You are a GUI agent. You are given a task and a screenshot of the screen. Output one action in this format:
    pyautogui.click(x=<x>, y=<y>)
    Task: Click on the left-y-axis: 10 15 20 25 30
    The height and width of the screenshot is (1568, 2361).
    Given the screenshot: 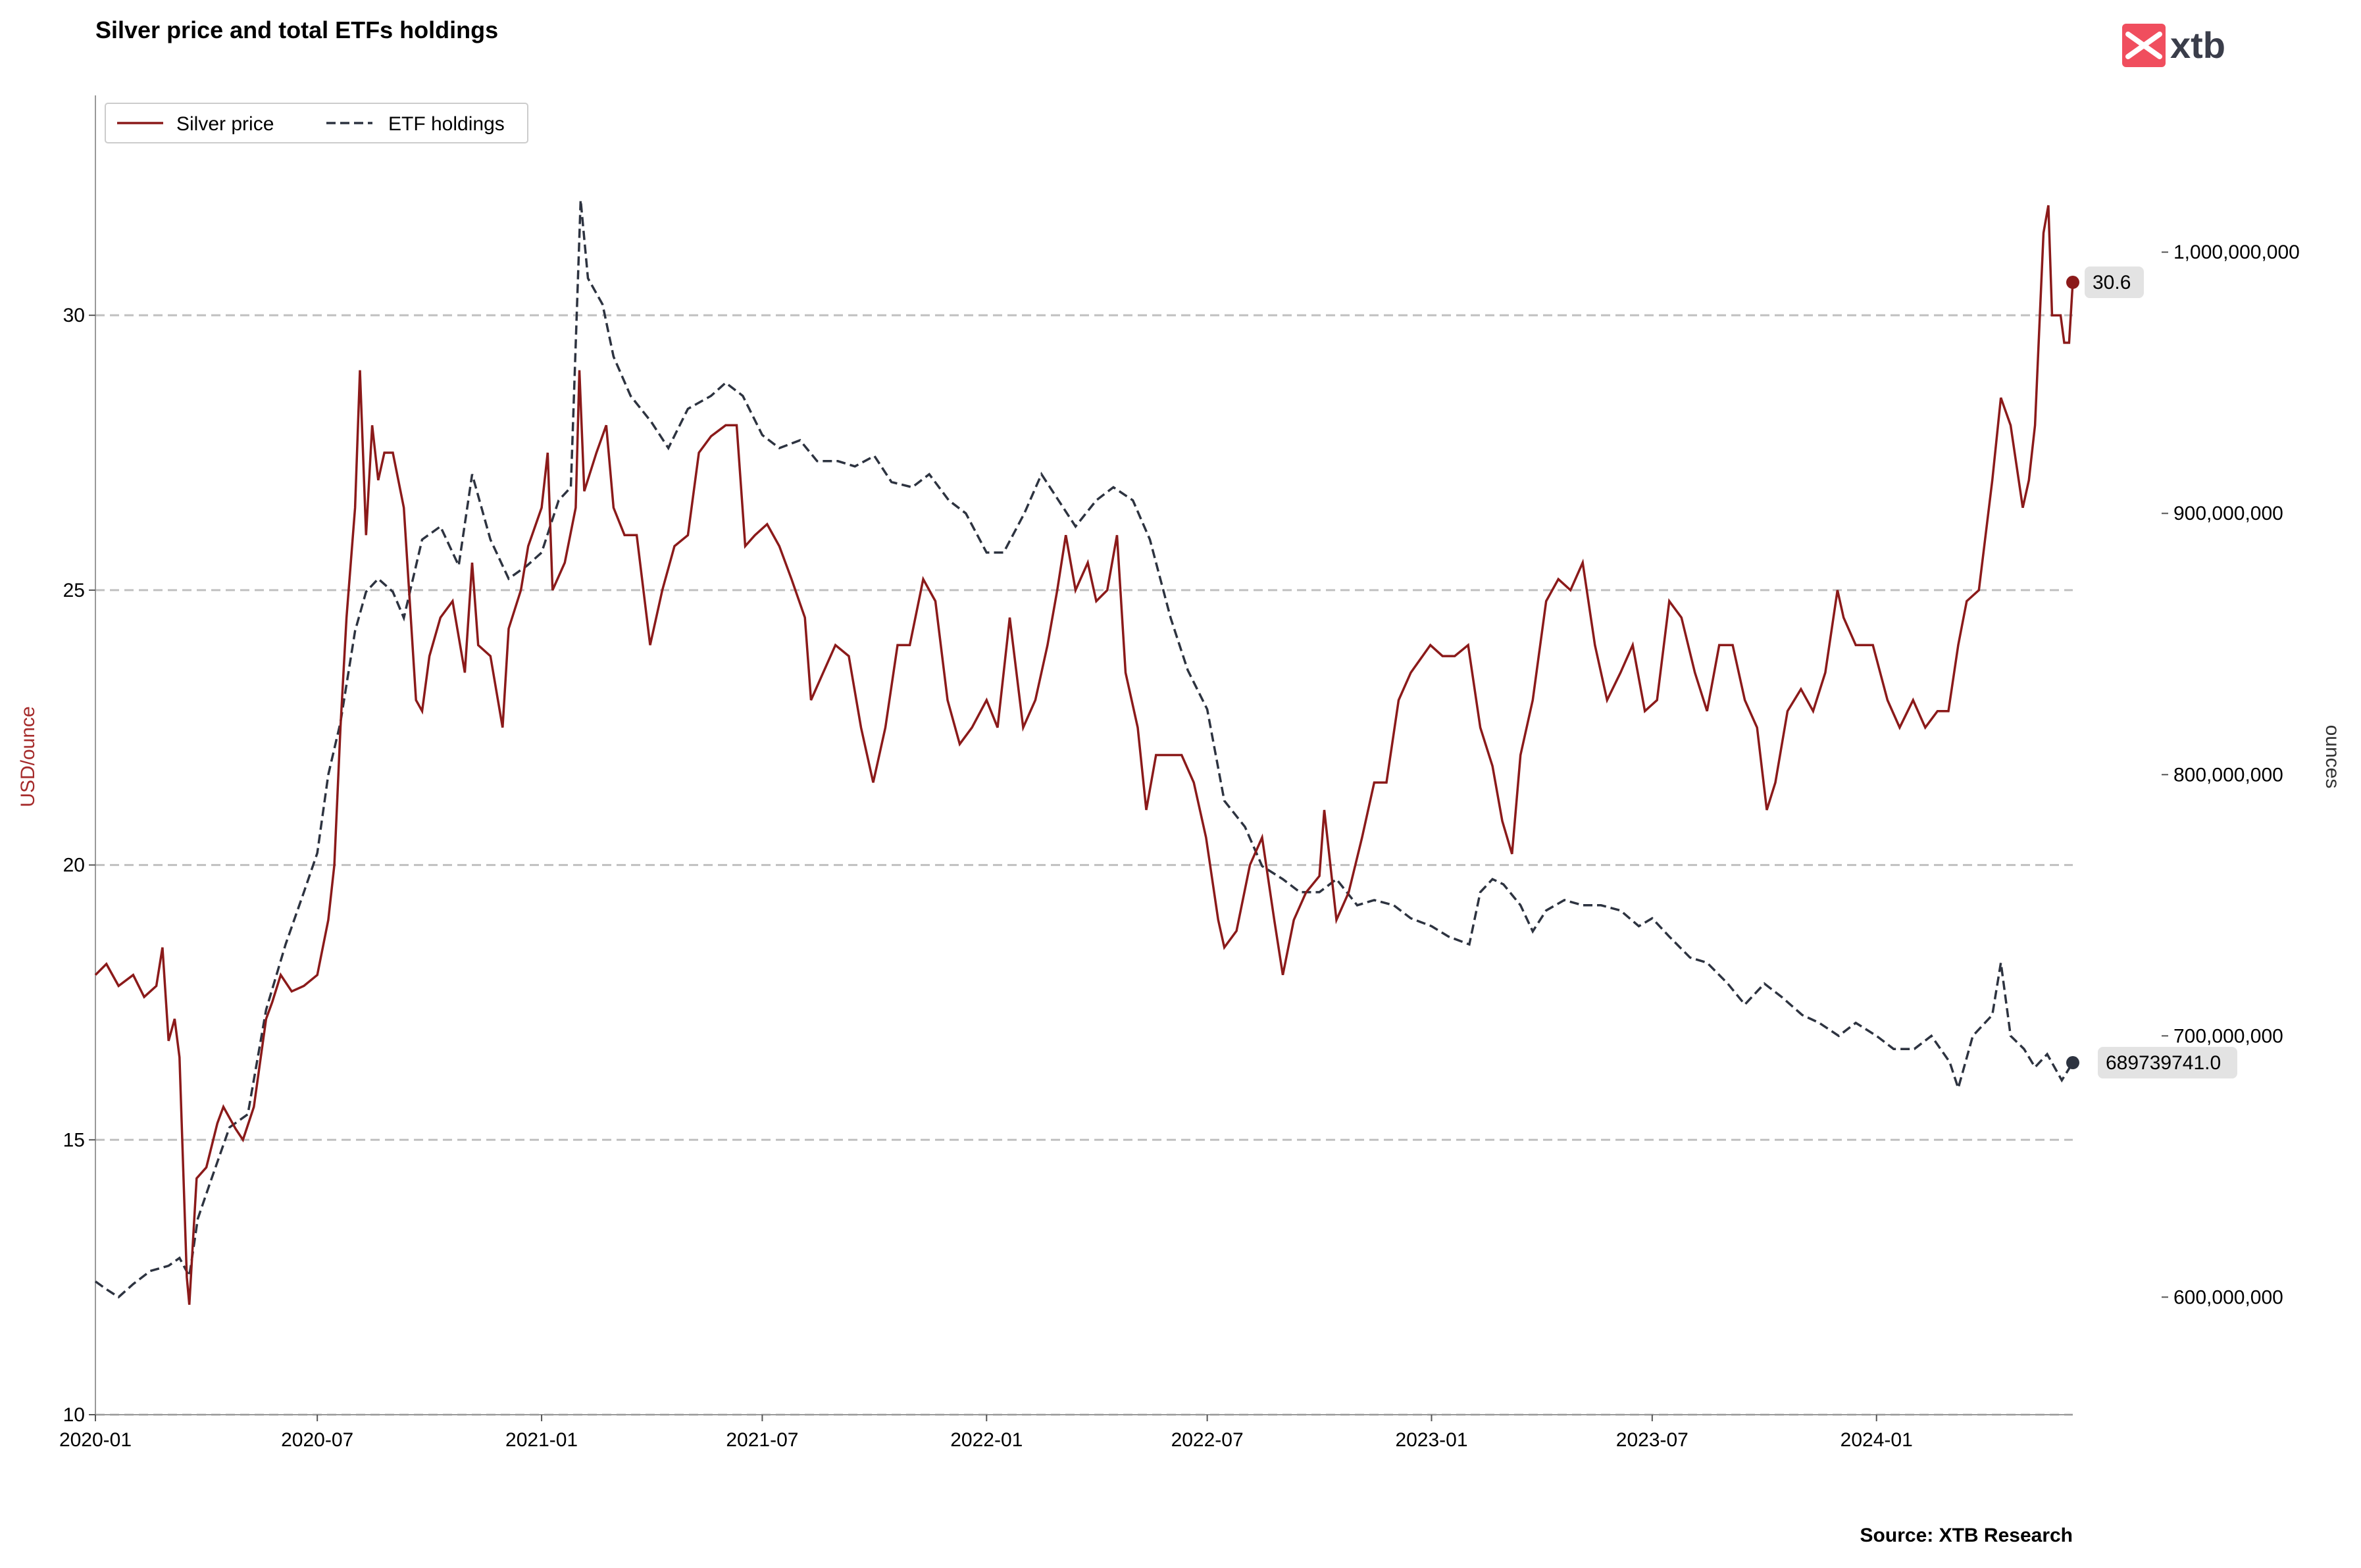 What is the action you would take?
    pyautogui.click(x=79, y=760)
    